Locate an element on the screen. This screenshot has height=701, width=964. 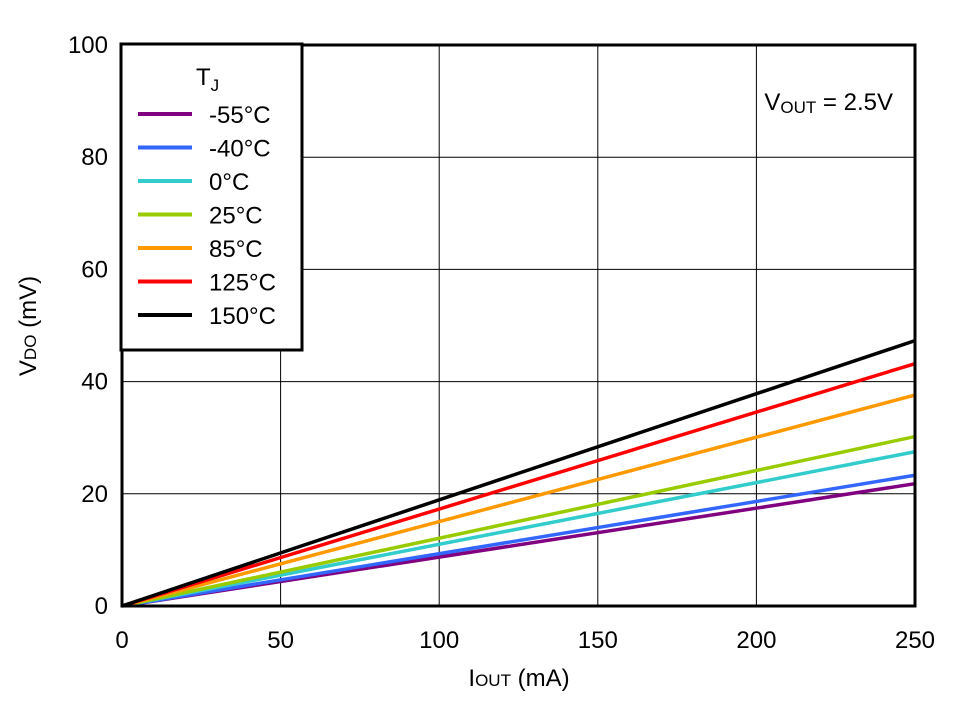
y-tick-label: 100 is located at coordinates (88, 45).